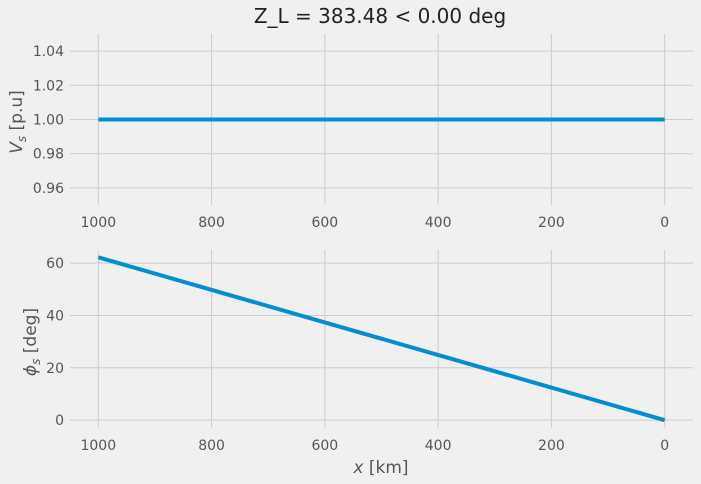 This screenshot has height=484, width=701. Describe the element at coordinates (211, 446) in the screenshot. I see `bottom-x-tick-label: 800` at that location.